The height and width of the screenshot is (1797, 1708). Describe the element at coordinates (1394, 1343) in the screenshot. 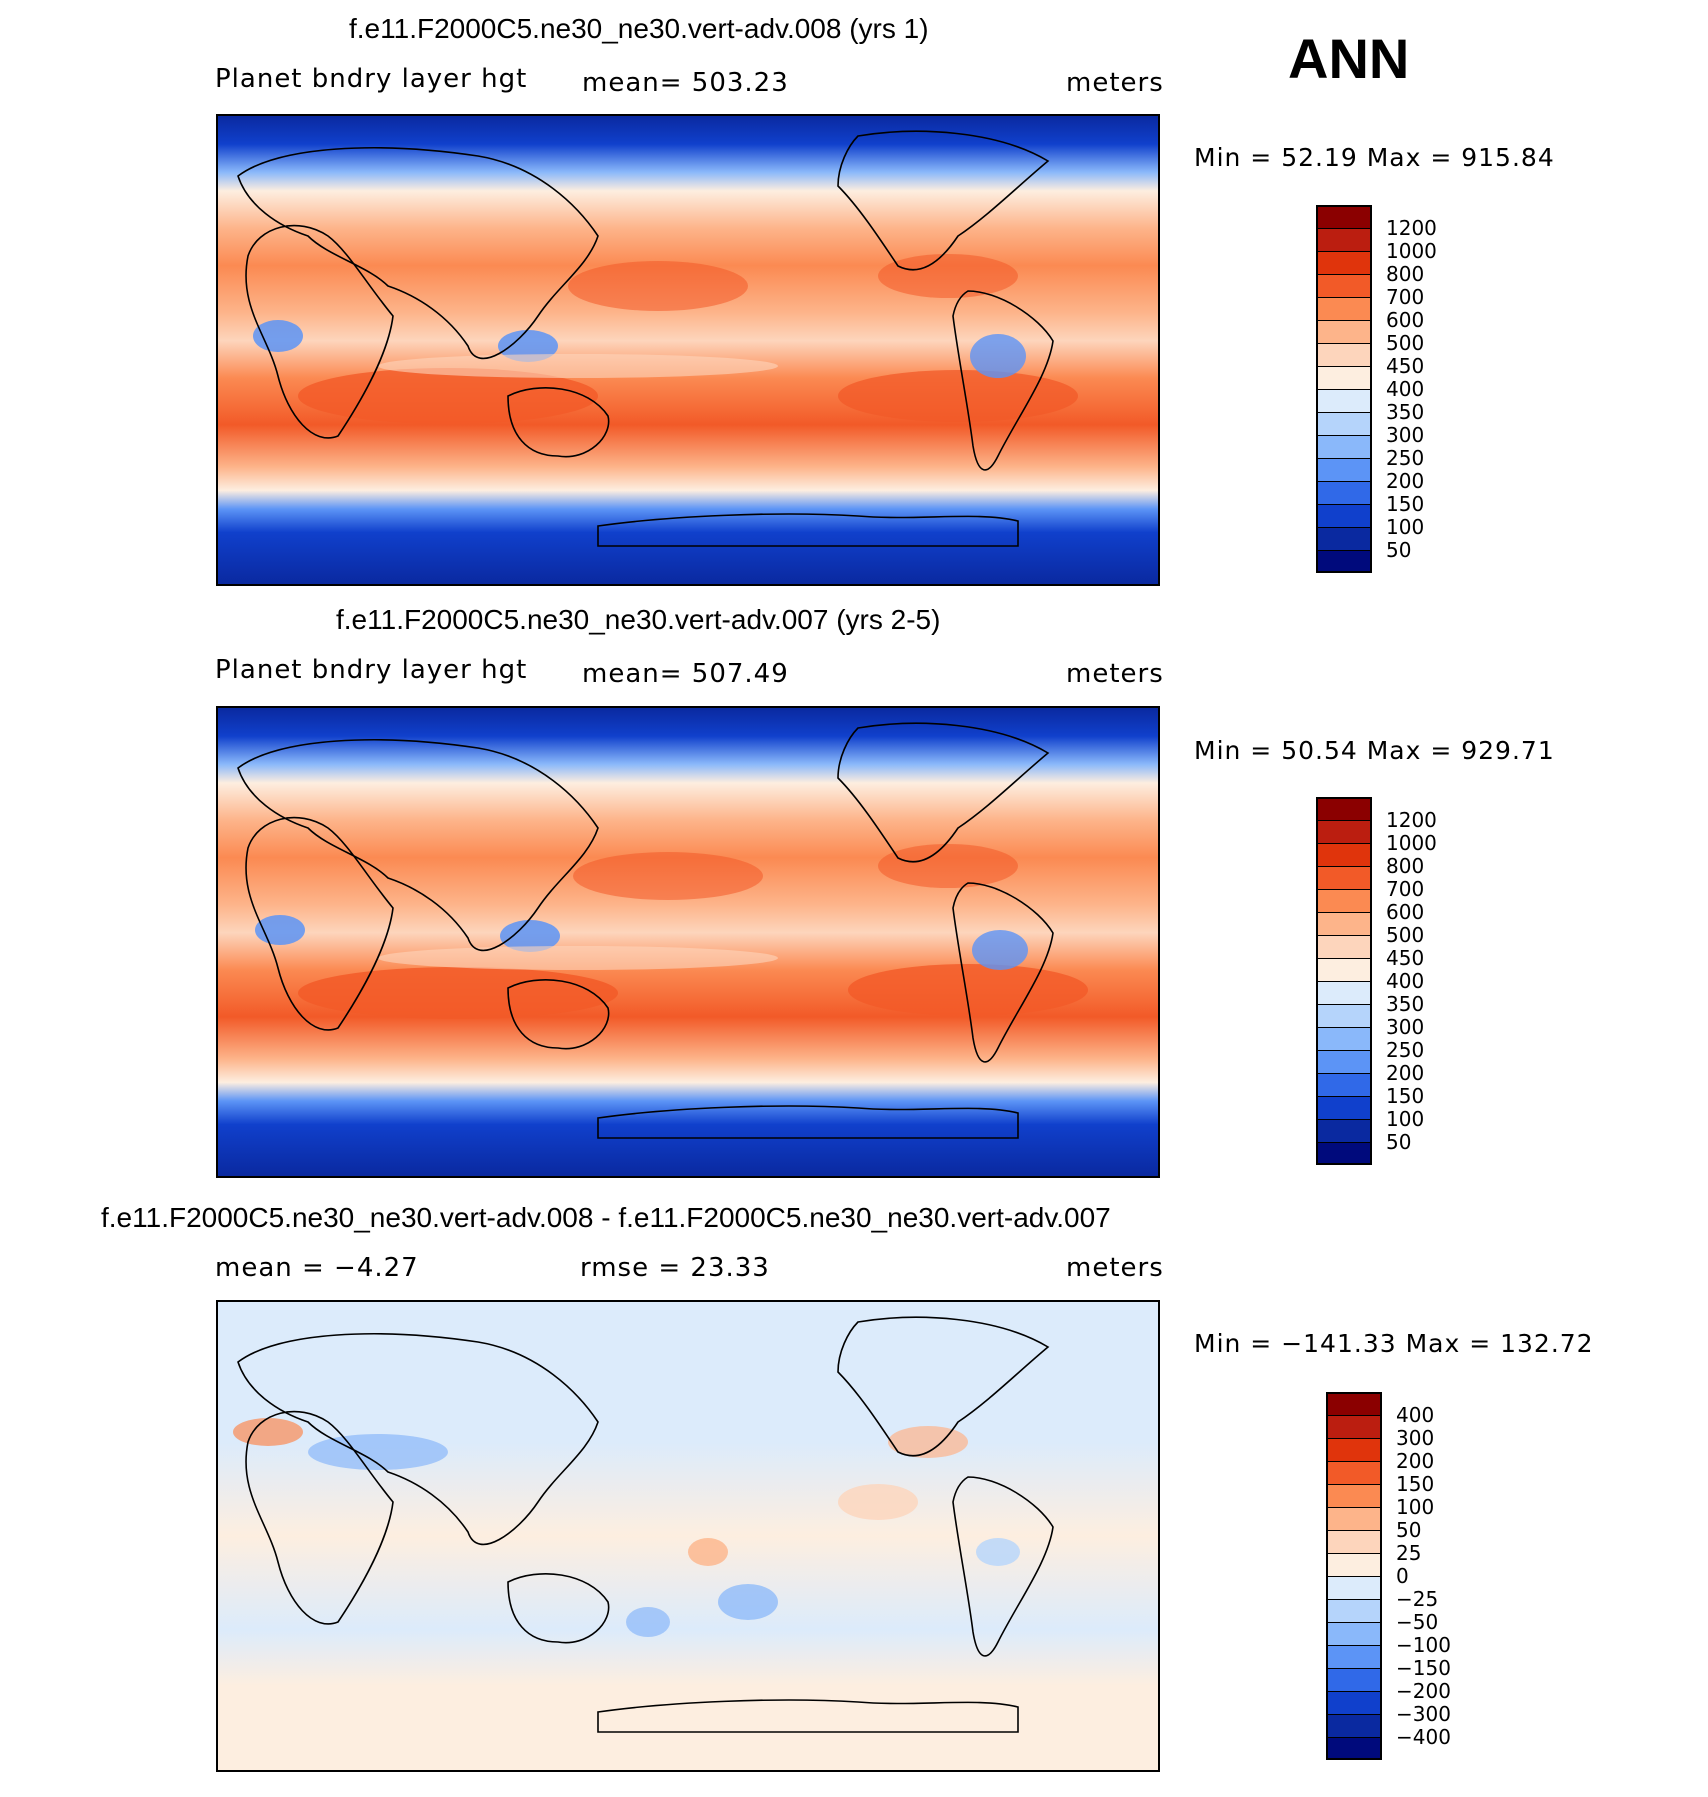

I see `panel-3-min-max: Min = −141.33 Max = 132.72` at that location.